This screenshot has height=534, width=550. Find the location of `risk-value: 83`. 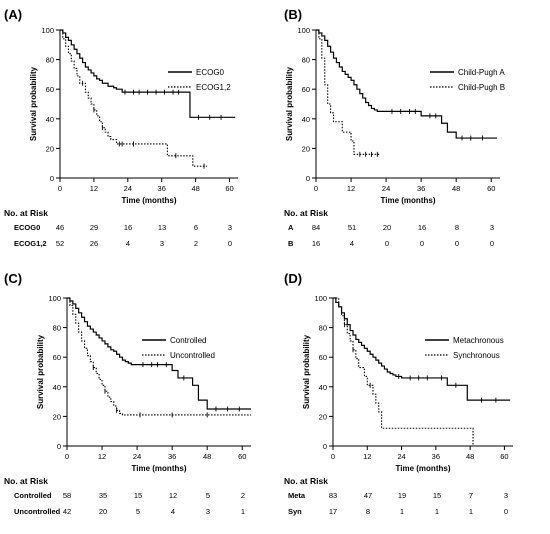

risk-value: 83 is located at coordinates (333, 495).